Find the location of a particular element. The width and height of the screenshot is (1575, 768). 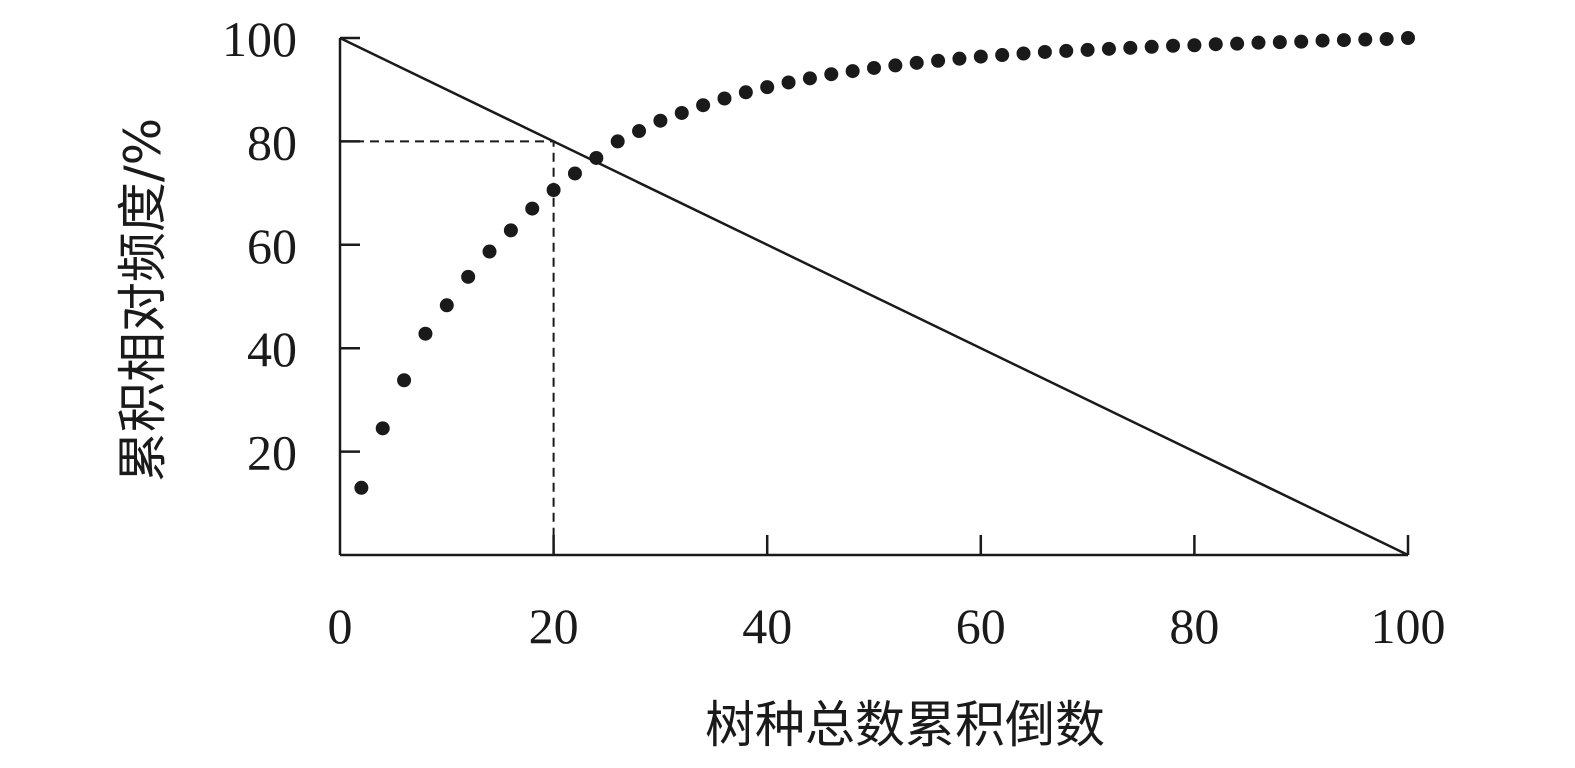

x-tick-label: 80 is located at coordinates (1194, 626).